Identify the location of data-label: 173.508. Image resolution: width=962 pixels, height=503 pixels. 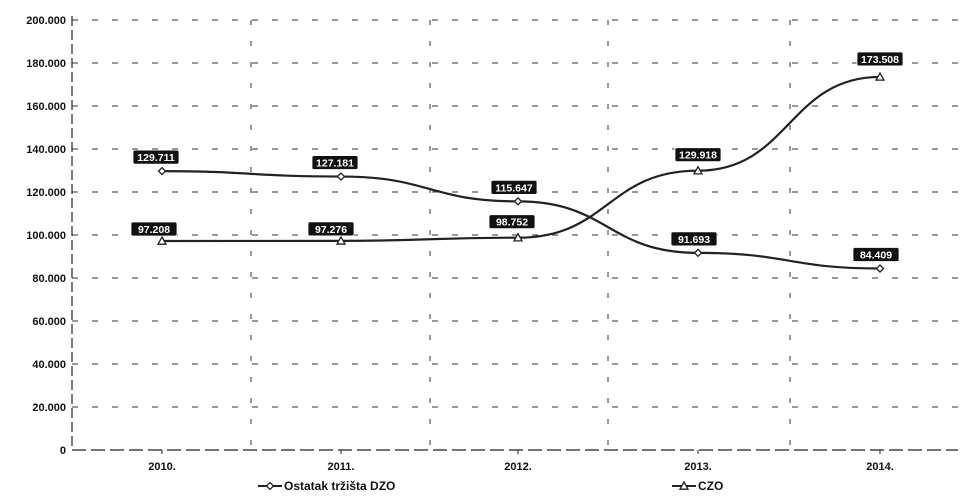
(880, 60).